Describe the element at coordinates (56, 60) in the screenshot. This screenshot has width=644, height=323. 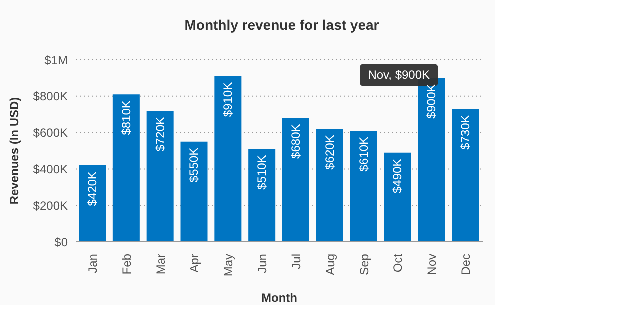
I see `y-tick-label: $1M` at that location.